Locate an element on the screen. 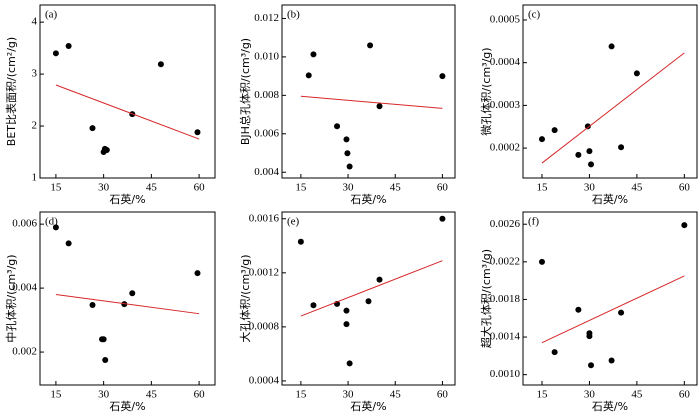 This screenshot has height=412, width=700. panel-label: (f) is located at coordinates (533, 222).